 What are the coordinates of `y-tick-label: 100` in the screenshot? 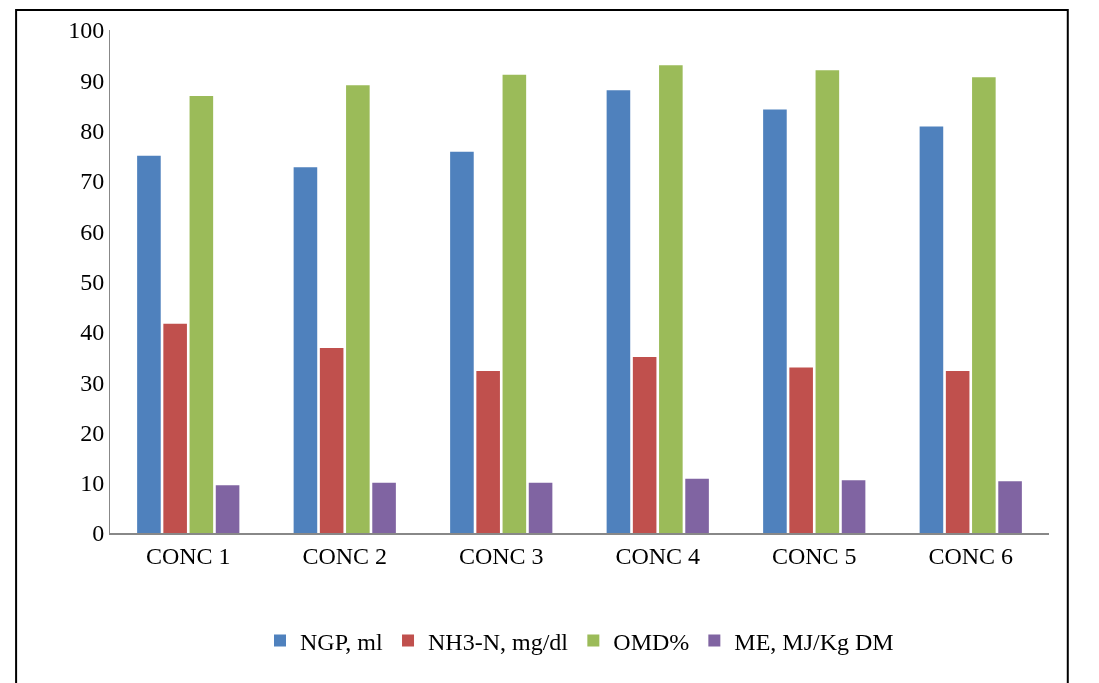 It's located at (86, 30).